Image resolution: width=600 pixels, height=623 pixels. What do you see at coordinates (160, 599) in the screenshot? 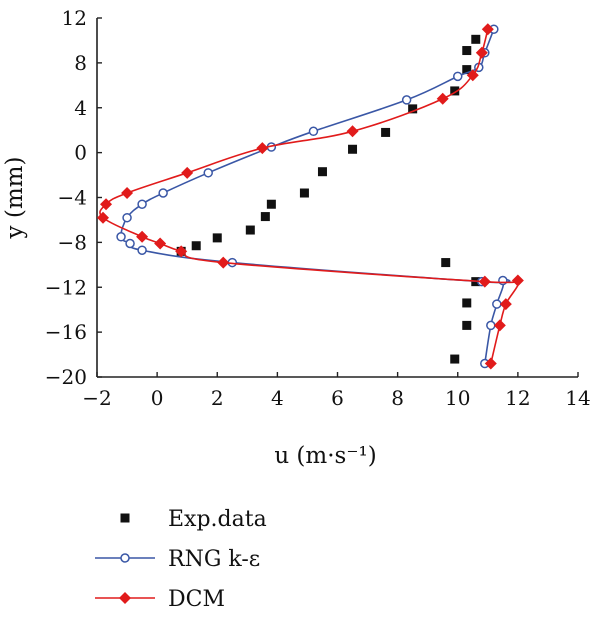
I see `legend-item: DCM` at bounding box center [160, 599].